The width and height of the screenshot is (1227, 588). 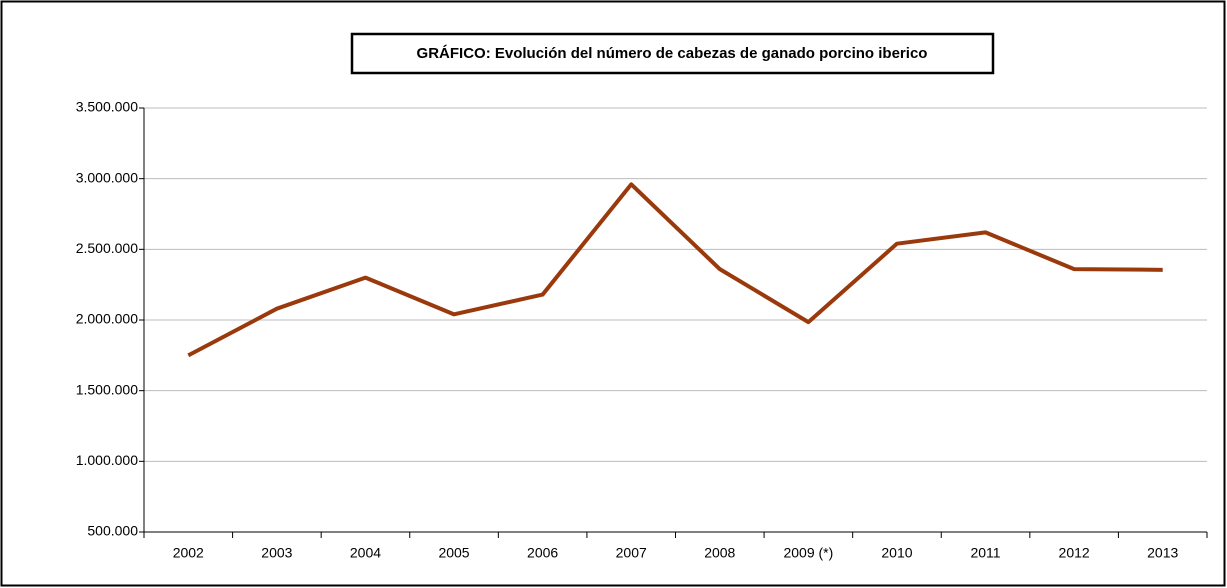 I want to click on y-tick-label: 500.000, so click(x=112, y=531).